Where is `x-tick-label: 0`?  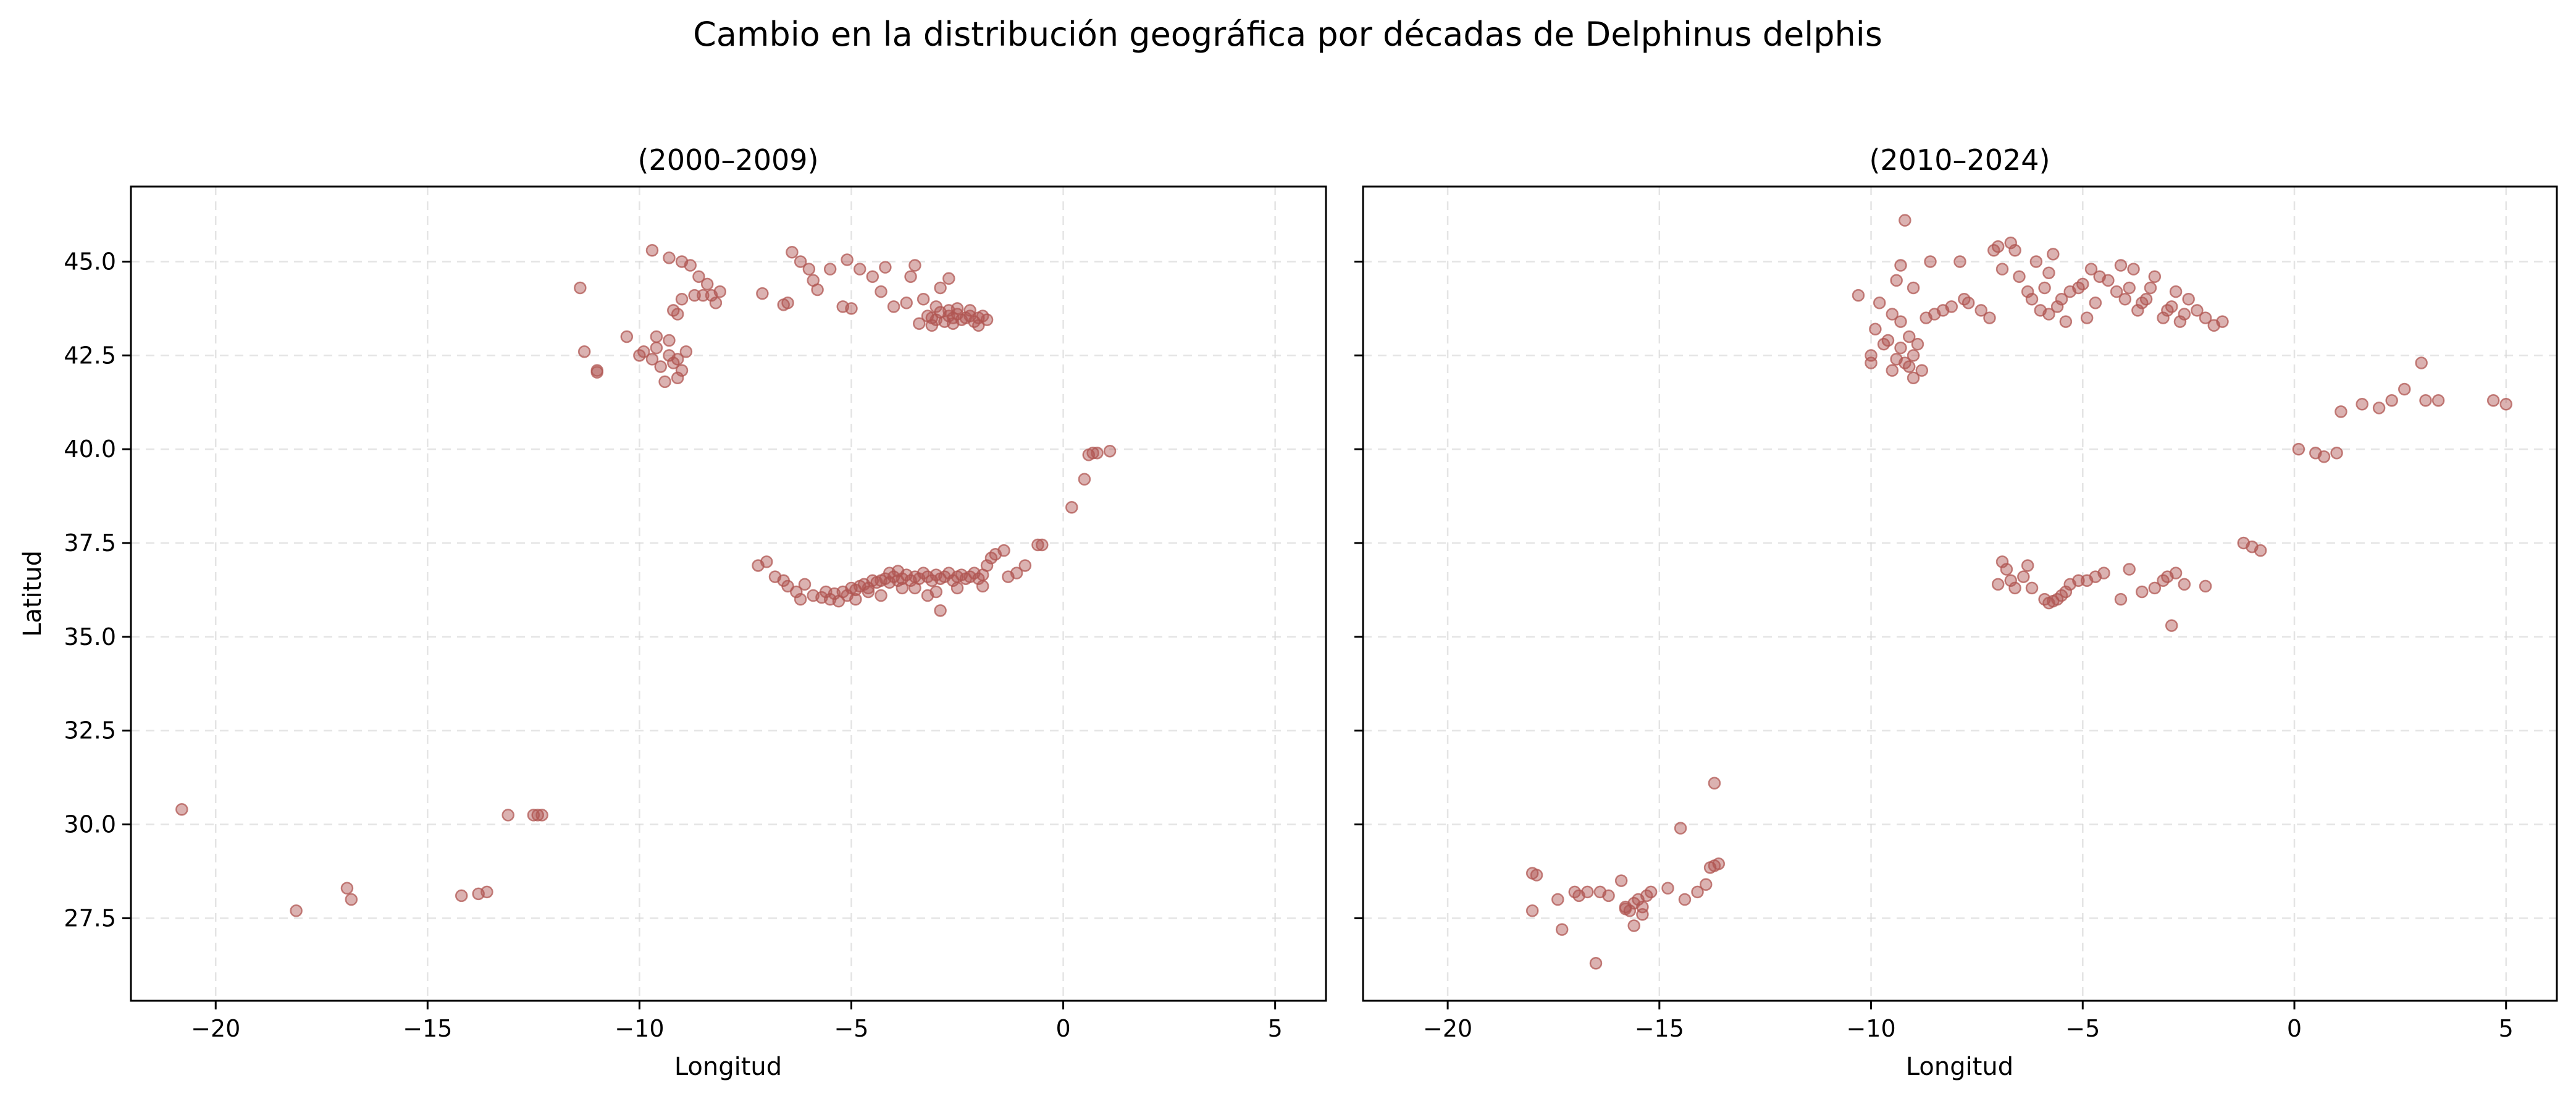 x-tick-label: 0 is located at coordinates (2295, 1028).